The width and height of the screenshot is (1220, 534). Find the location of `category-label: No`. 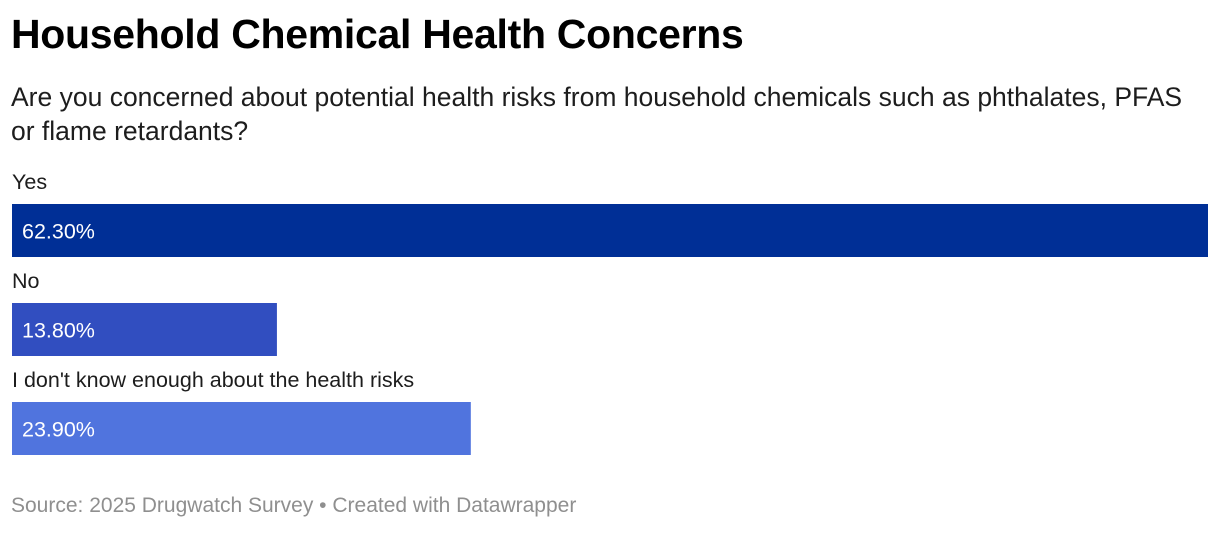

category-label: No is located at coordinates (26, 281).